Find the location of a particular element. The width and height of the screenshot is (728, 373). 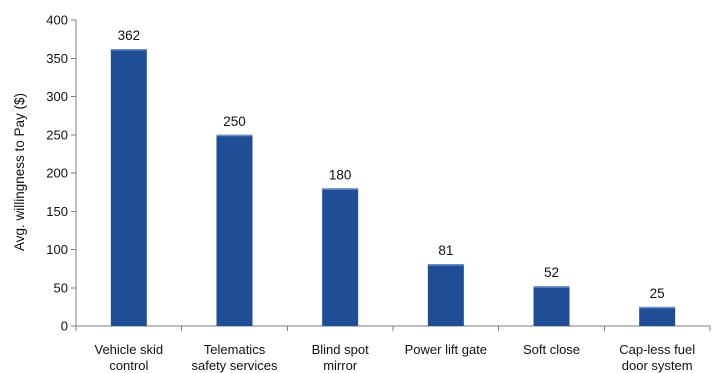

y-axis: 0 50 100 150 200 250 300 350 400 is located at coordinates (61, 173).